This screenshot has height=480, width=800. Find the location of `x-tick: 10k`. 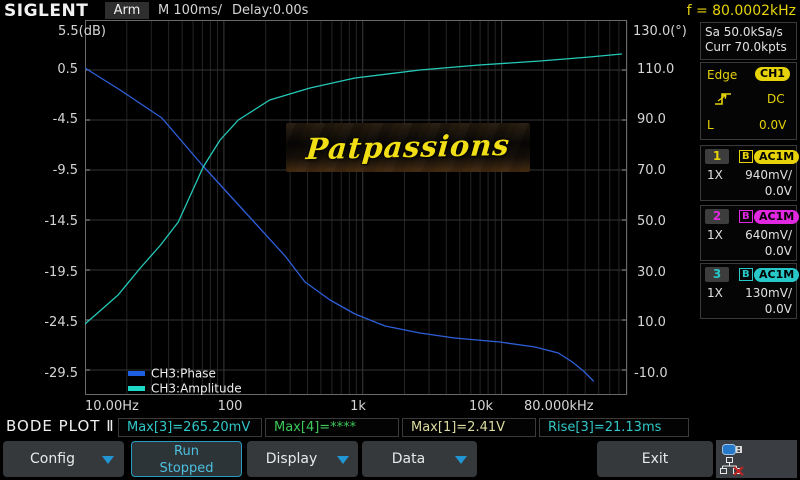

x-tick: 10k is located at coordinates (481, 406).